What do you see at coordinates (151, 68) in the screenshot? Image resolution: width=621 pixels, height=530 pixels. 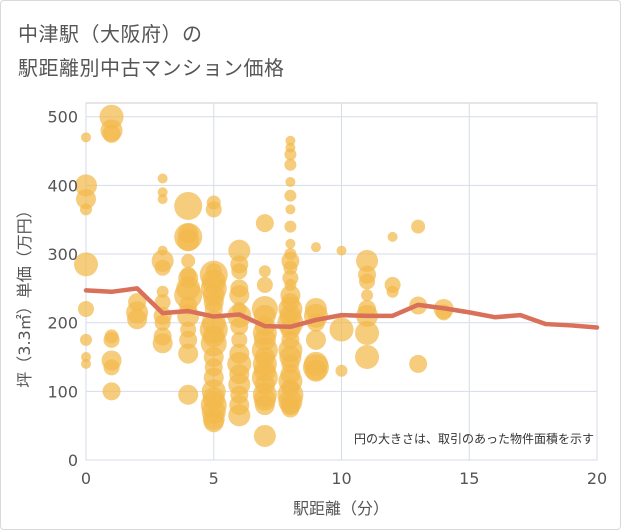 I see `chart-title-line2: 駅距離別中古マンション価格` at bounding box center [151, 68].